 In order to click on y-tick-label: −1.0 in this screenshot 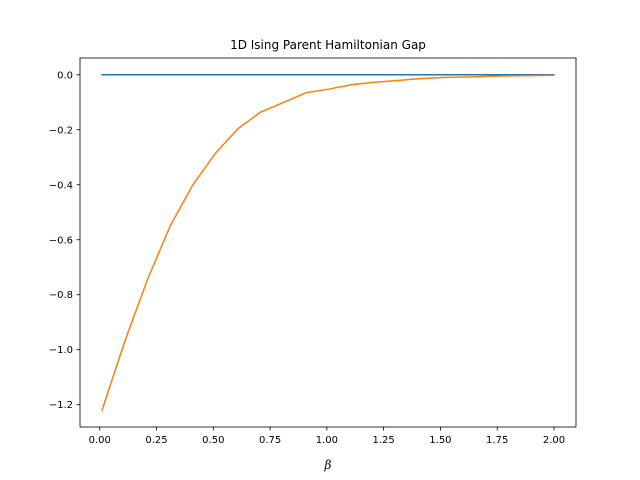, I will do `click(61, 350)`.